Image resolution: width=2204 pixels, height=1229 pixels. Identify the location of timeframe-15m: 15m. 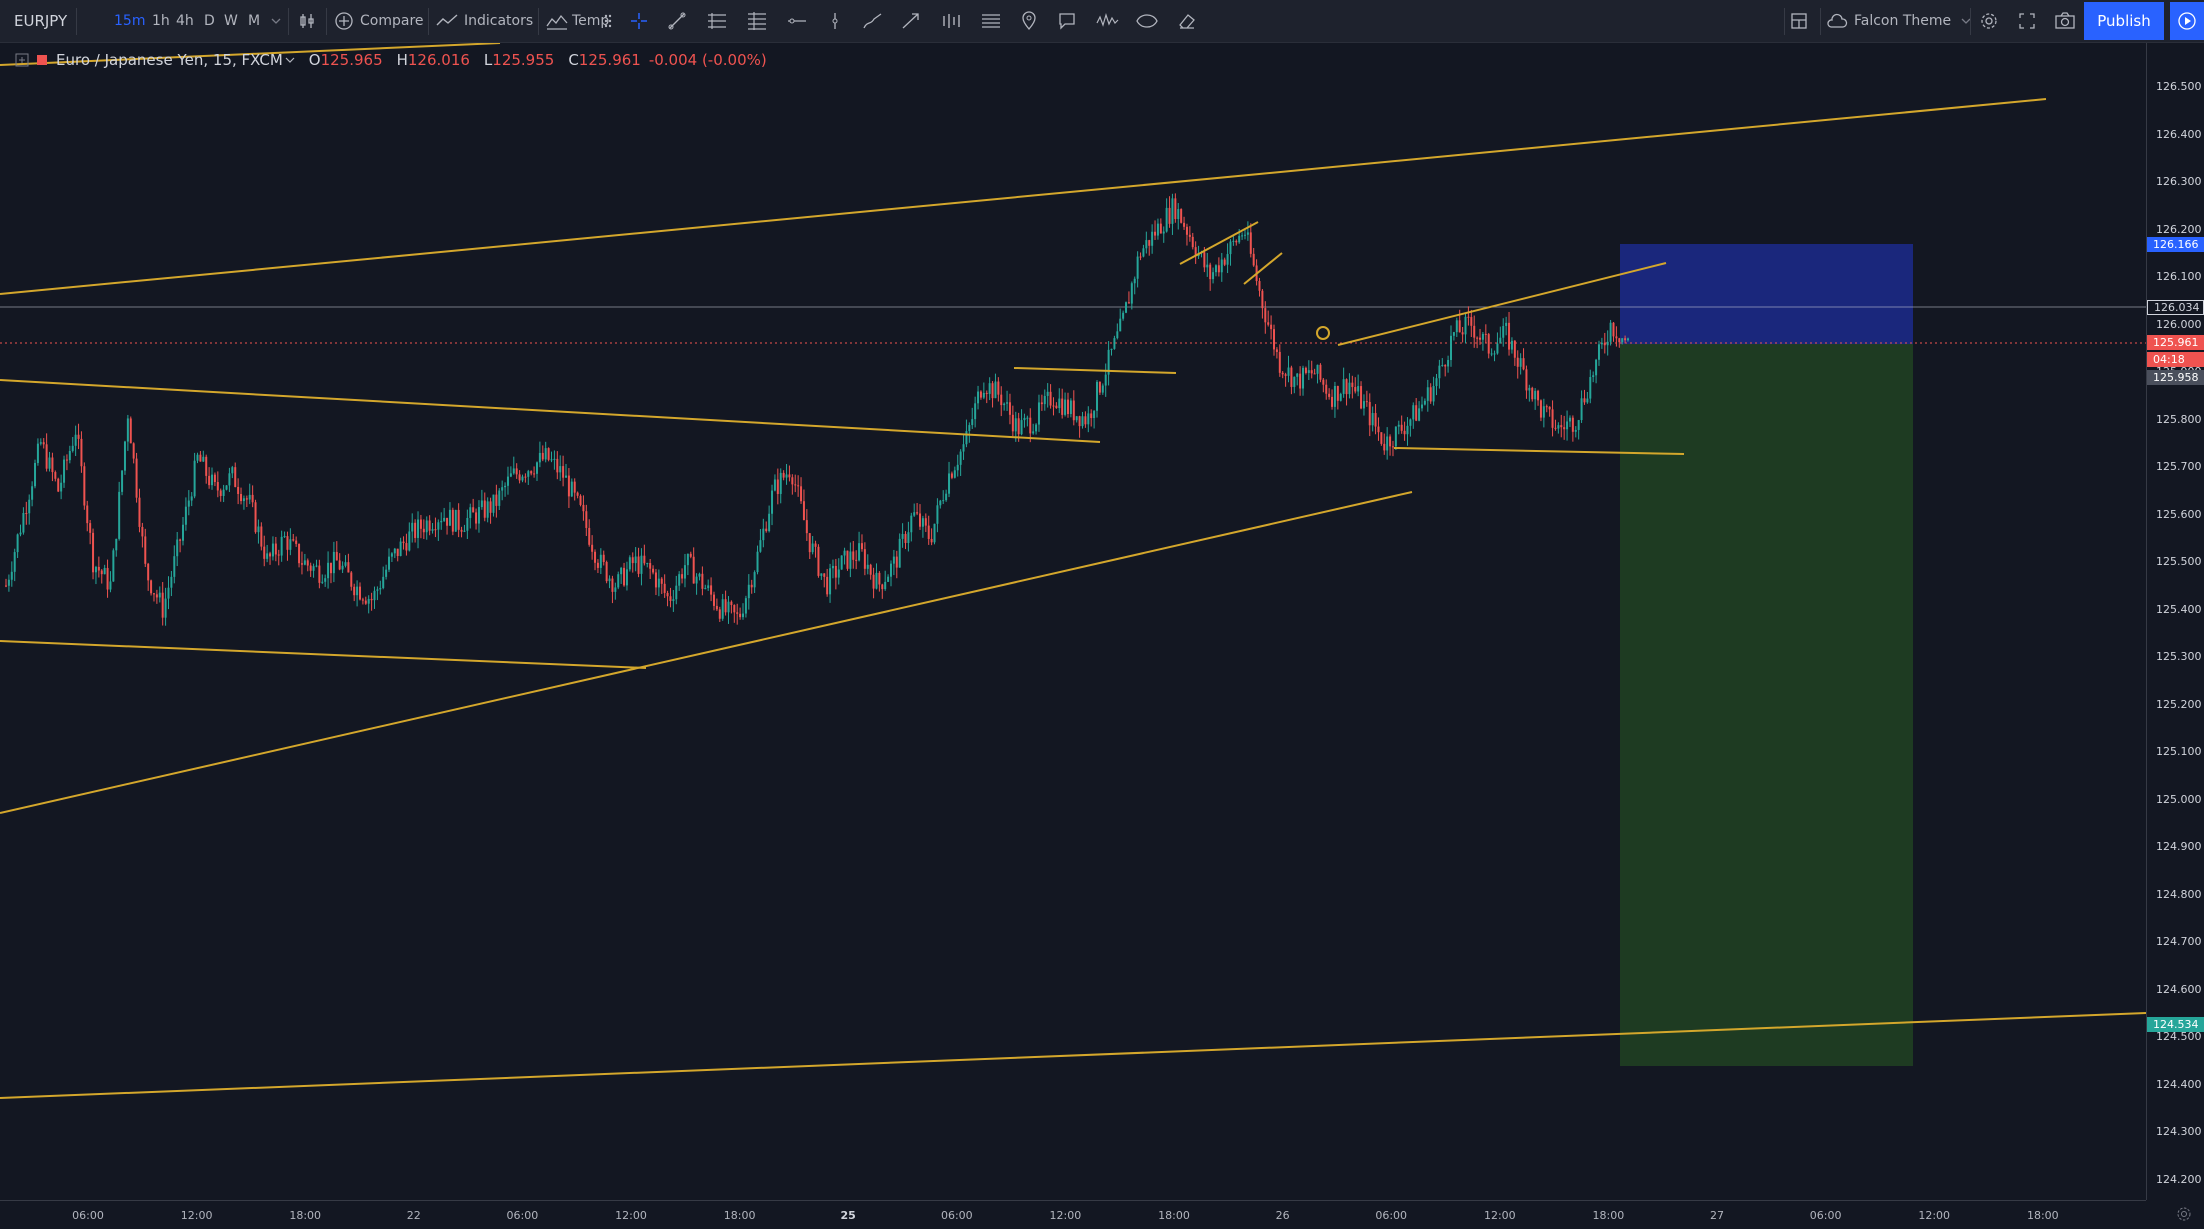
(130, 21).